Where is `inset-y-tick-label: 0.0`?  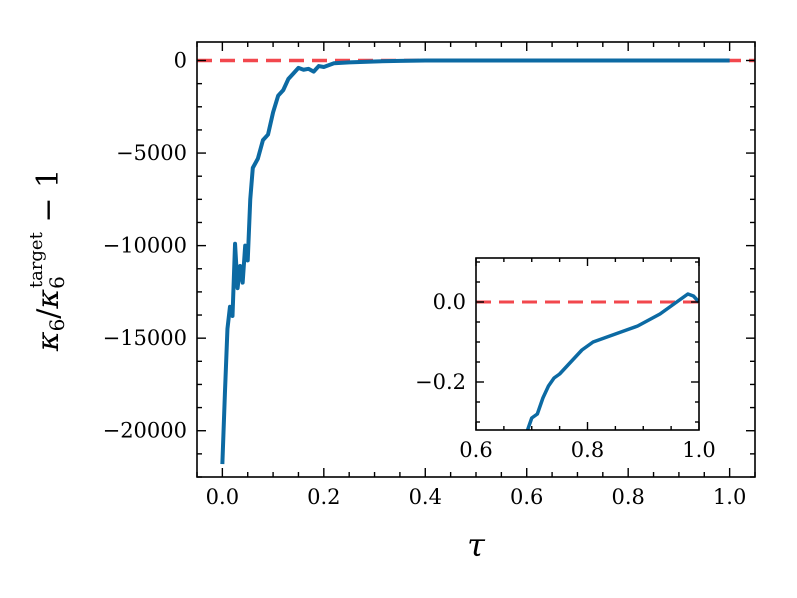 inset-y-tick-label: 0.0 is located at coordinates (449, 302).